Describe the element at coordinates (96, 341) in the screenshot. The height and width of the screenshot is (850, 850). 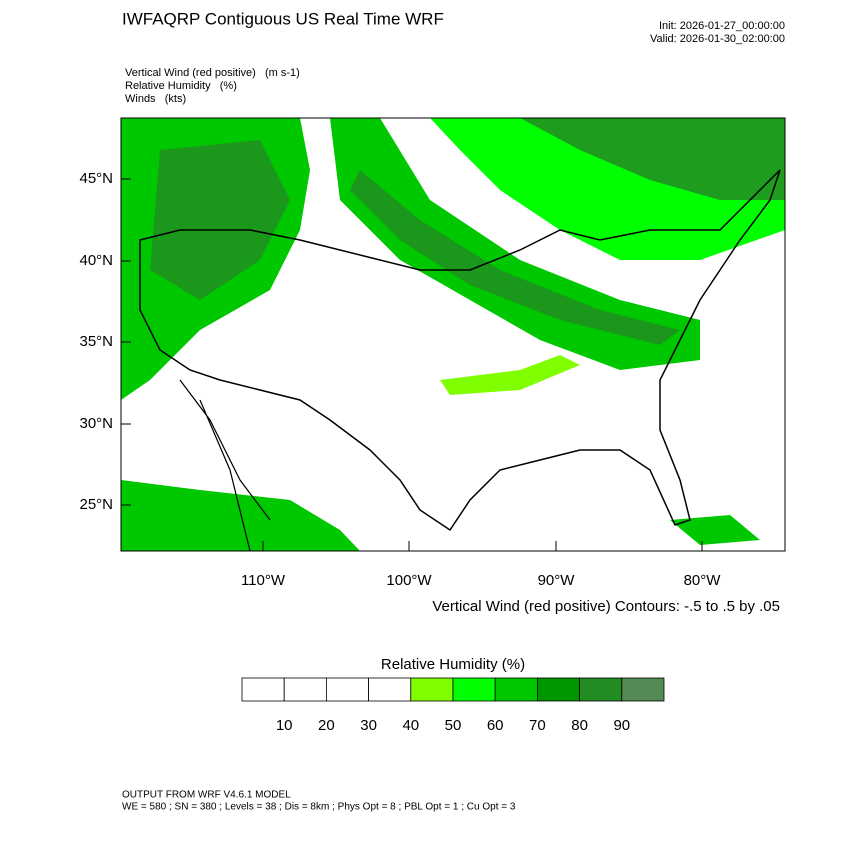
I see `lat-label: 35°N` at that location.